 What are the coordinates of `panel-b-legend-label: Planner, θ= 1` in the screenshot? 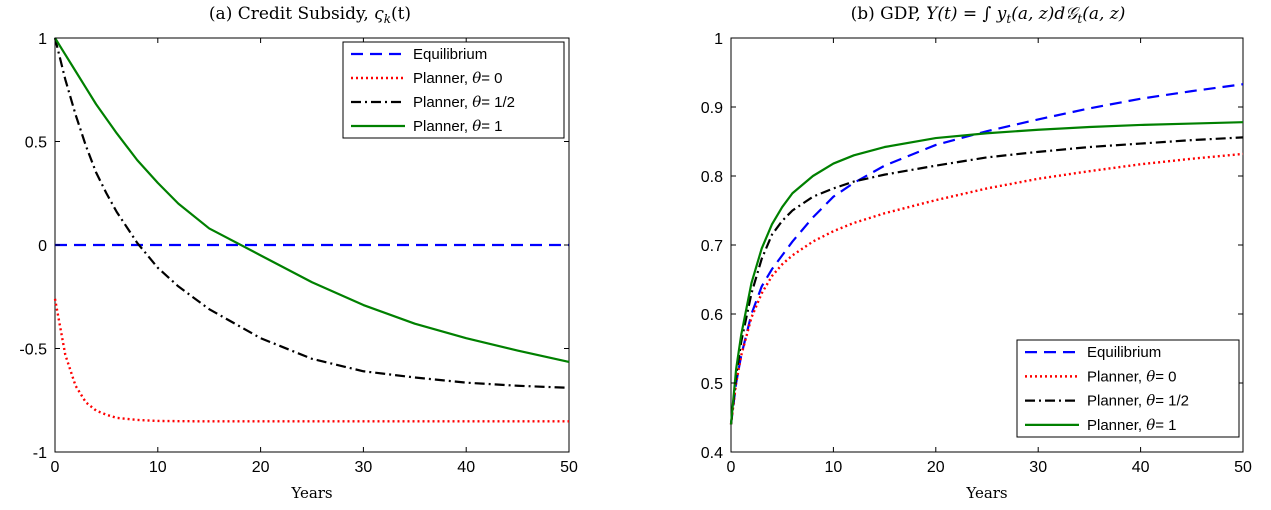 It's located at (1132, 425).